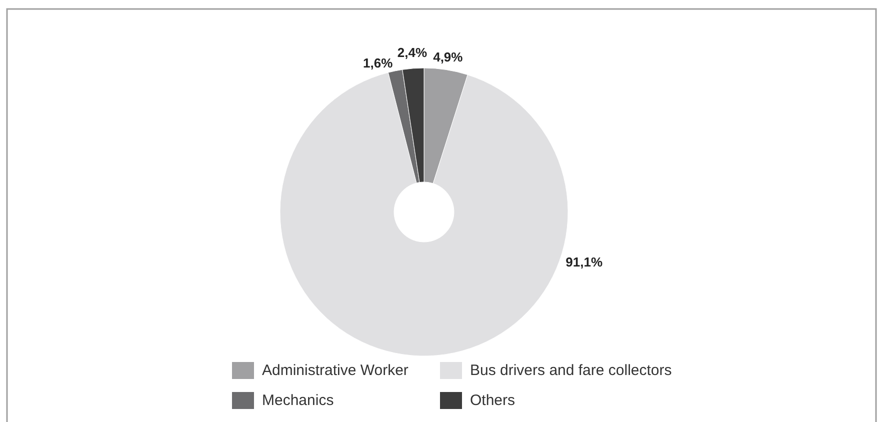 This screenshot has height=422, width=883. What do you see at coordinates (571, 370) in the screenshot?
I see `legend-label: Bus drivers and fare collectors` at bounding box center [571, 370].